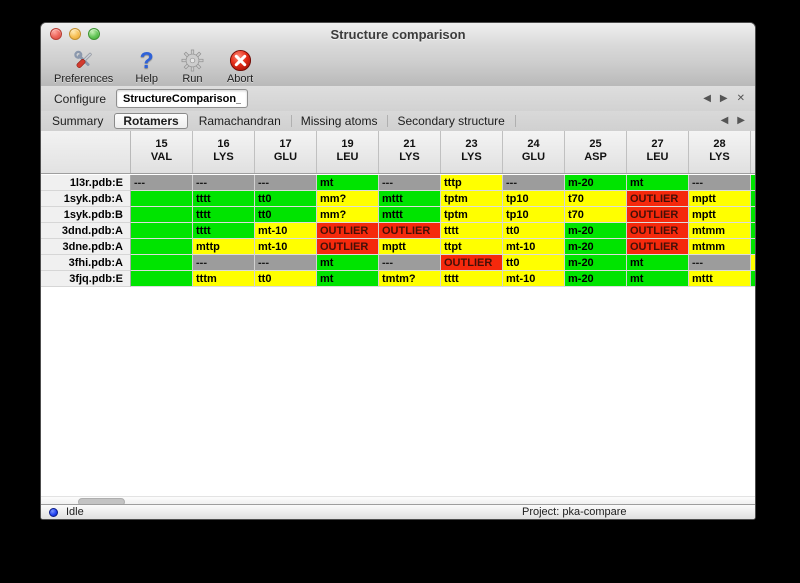 This screenshot has width=800, height=583. Describe the element at coordinates (192, 66) in the screenshot. I see `run-button: Run` at that location.